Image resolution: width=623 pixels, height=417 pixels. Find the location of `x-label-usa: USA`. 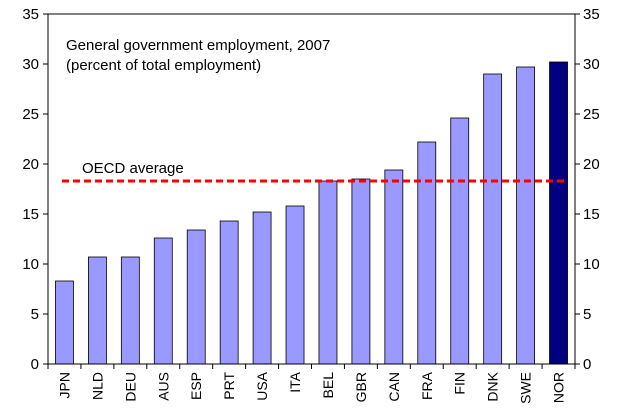

x-label-usa: USA is located at coordinates (262, 385).